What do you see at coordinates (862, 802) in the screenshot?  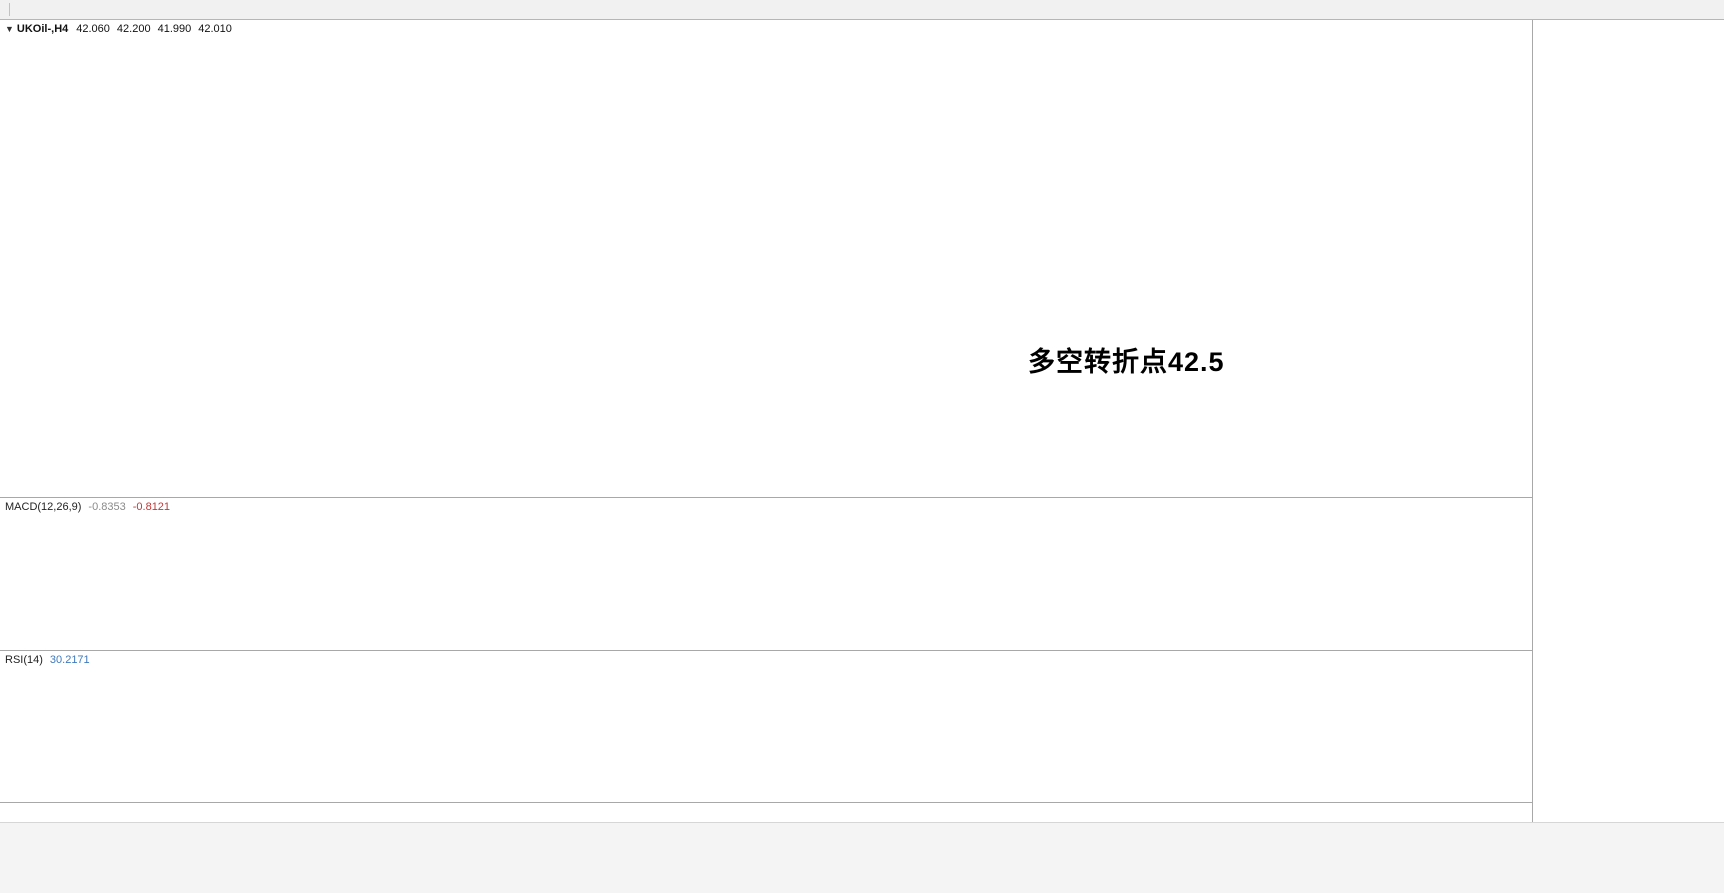 I see `time-axis-separator` at bounding box center [862, 802].